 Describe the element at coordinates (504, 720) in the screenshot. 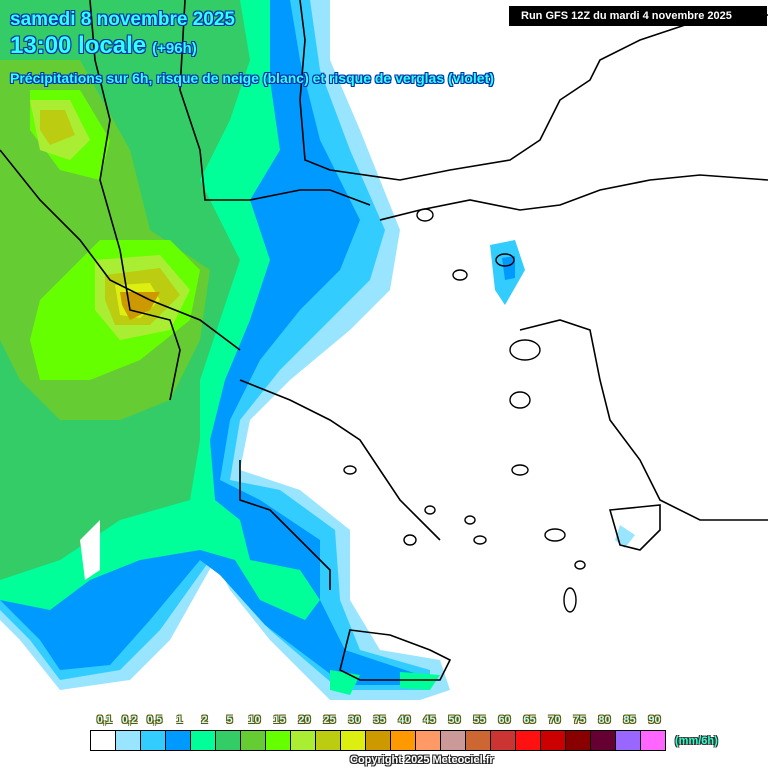

I see `legend-label: 60` at that location.